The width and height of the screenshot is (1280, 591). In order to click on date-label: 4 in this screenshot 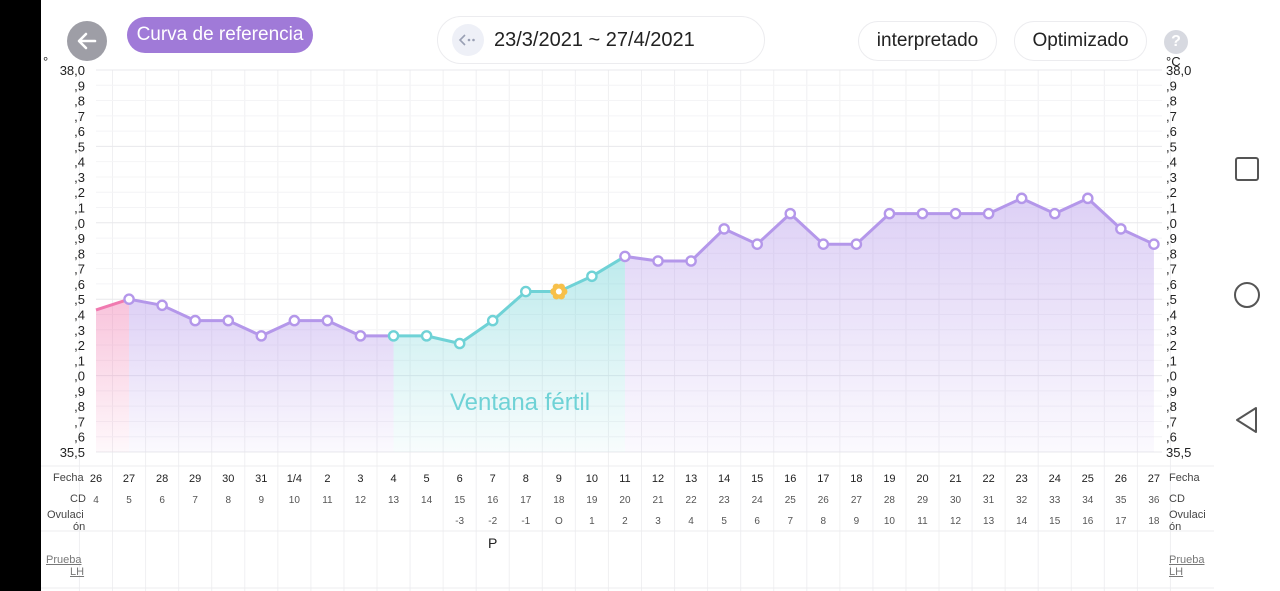, I will do `click(393, 479)`.